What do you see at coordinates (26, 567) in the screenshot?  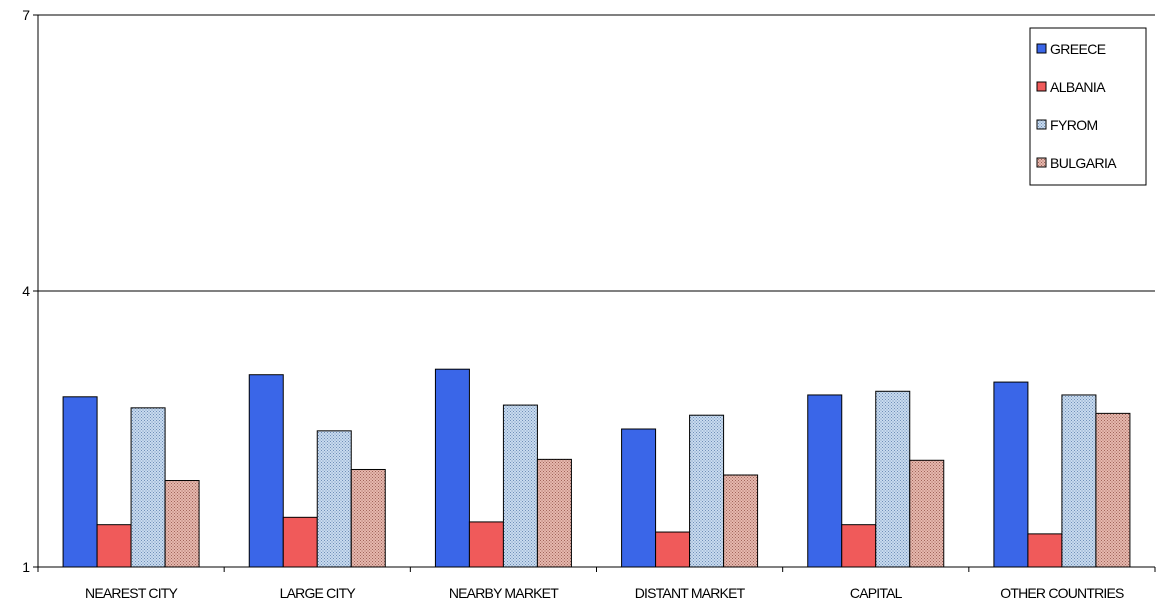 I see `y-tick-label: 1` at bounding box center [26, 567].